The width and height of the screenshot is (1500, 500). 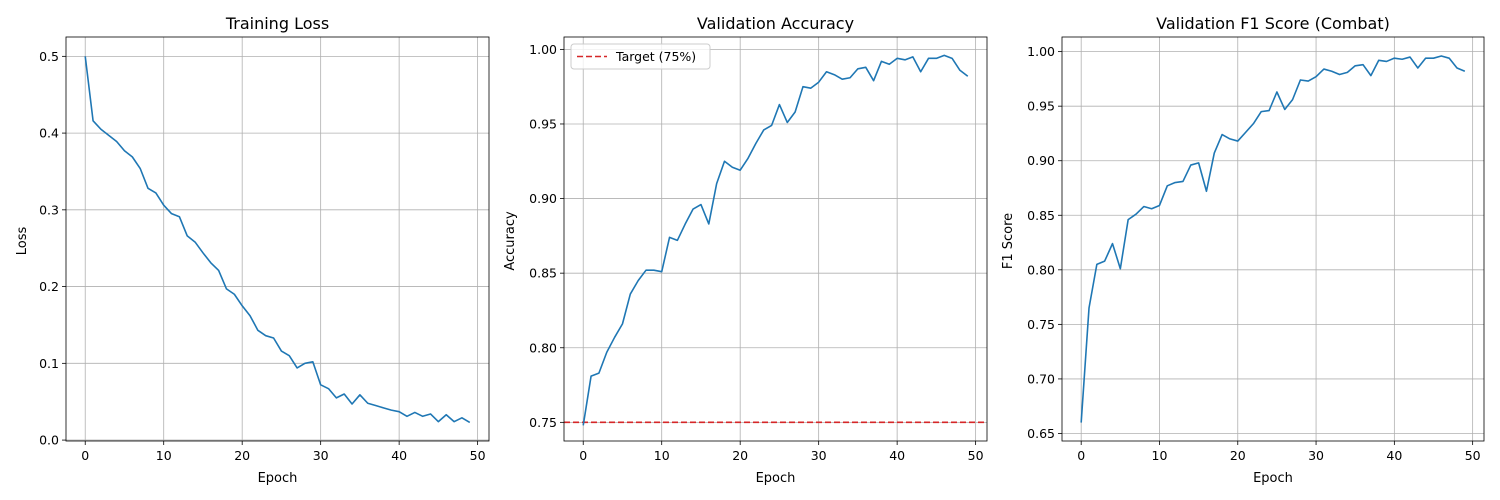 What do you see at coordinates (775, 23) in the screenshot?
I see `chart-title: Validation Accuracy` at bounding box center [775, 23].